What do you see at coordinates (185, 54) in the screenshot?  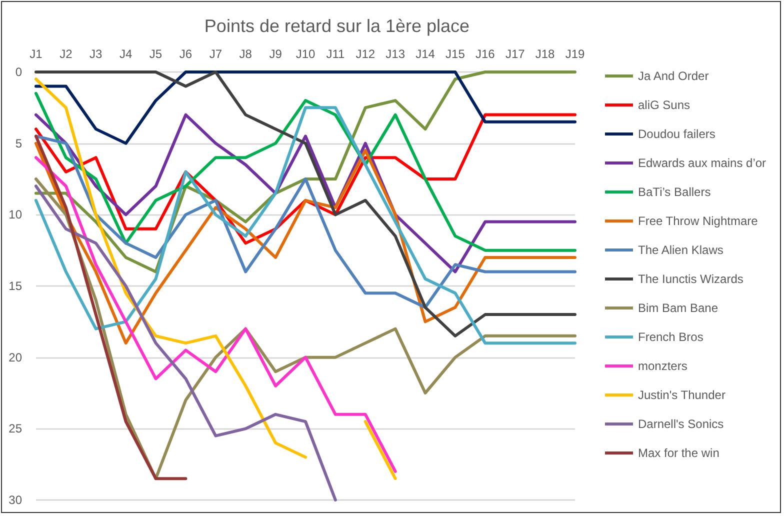 I see `x-tick-label: J6` at bounding box center [185, 54].